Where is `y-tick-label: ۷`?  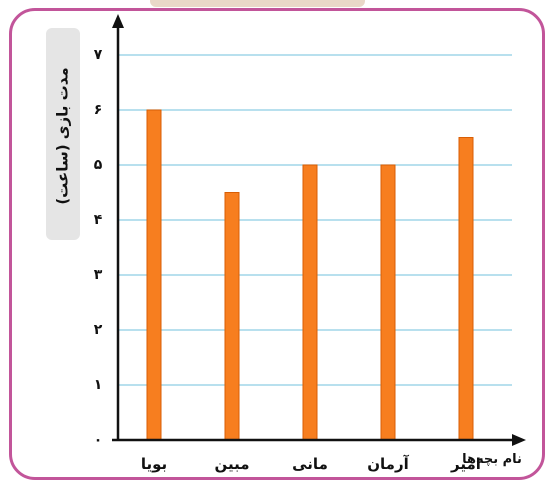
y-tick-label: ۷ is located at coordinates (98, 55).